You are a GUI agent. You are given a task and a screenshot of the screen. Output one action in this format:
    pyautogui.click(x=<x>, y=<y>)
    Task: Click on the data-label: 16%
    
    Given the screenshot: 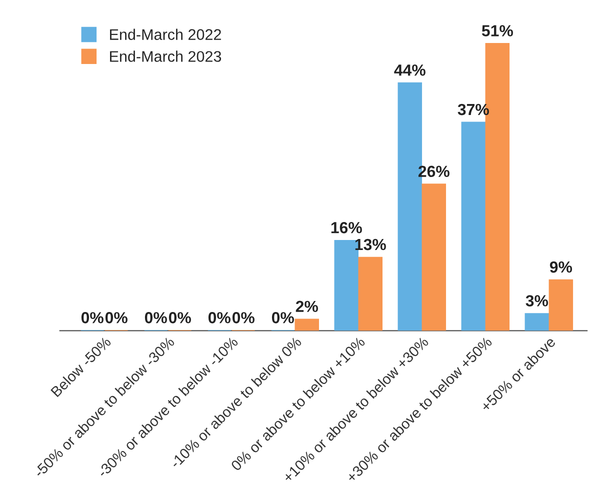 What is the action you would take?
    pyautogui.click(x=346, y=228)
    